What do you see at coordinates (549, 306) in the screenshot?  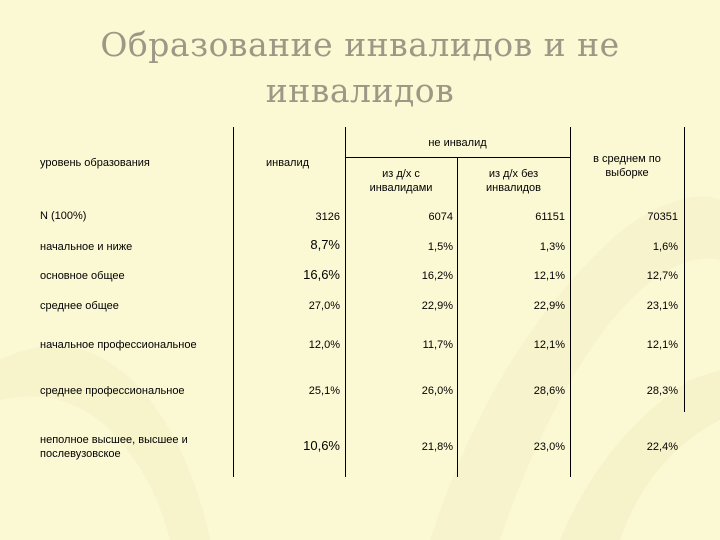 I see `value-hh-without: 22,9%` at bounding box center [549, 306].